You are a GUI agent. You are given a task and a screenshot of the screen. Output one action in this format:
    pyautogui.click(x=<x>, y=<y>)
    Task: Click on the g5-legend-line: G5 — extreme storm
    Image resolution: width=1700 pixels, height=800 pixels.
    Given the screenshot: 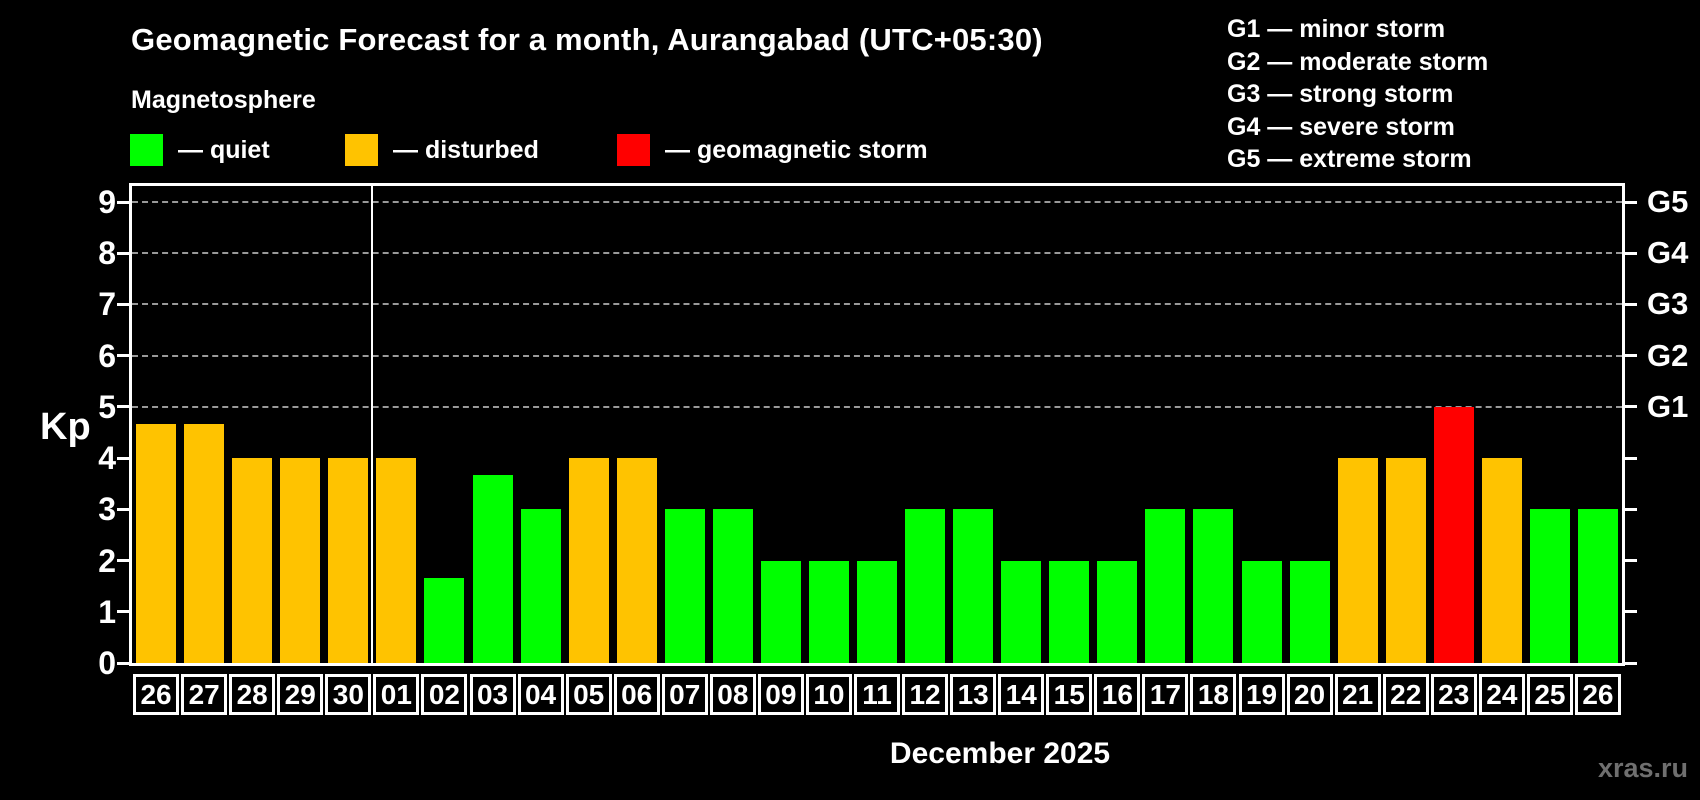 What is the action you would take?
    pyautogui.click(x=1349, y=159)
    